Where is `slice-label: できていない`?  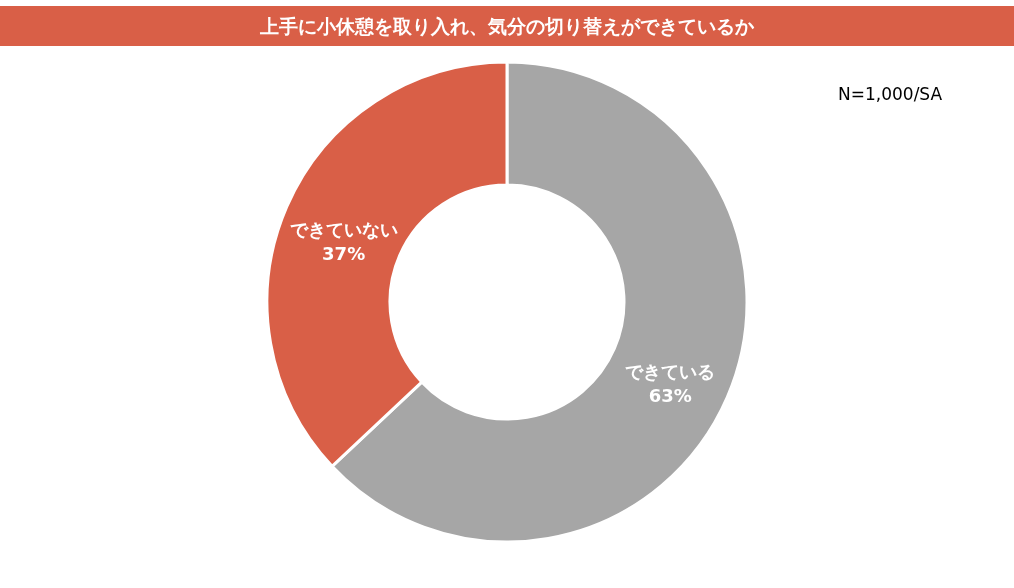 slice-label: できていない is located at coordinates (343, 230).